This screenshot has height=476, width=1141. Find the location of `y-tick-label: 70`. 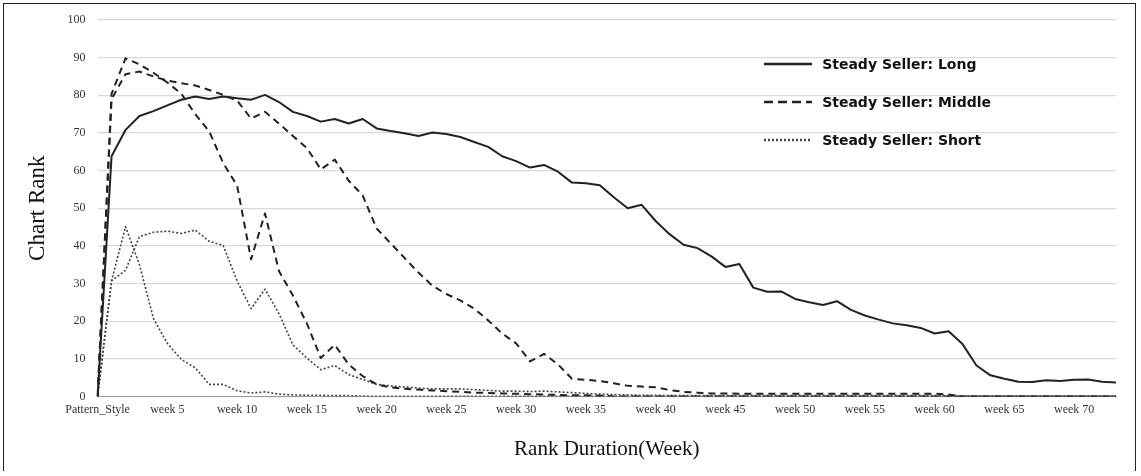

y-tick-label: 70 is located at coordinates (79, 132).